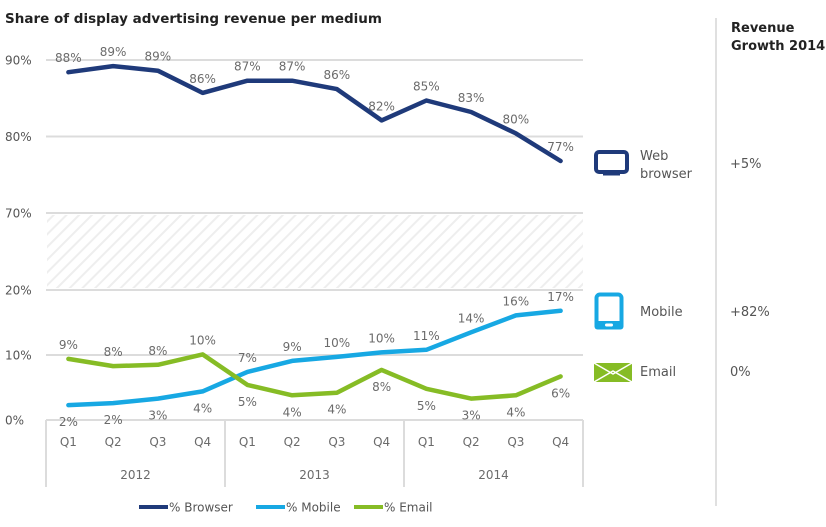 This screenshot has height=527, width=826. What do you see at coordinates (609, 311) in the screenshot?
I see `smartphone-icon` at bounding box center [609, 311].